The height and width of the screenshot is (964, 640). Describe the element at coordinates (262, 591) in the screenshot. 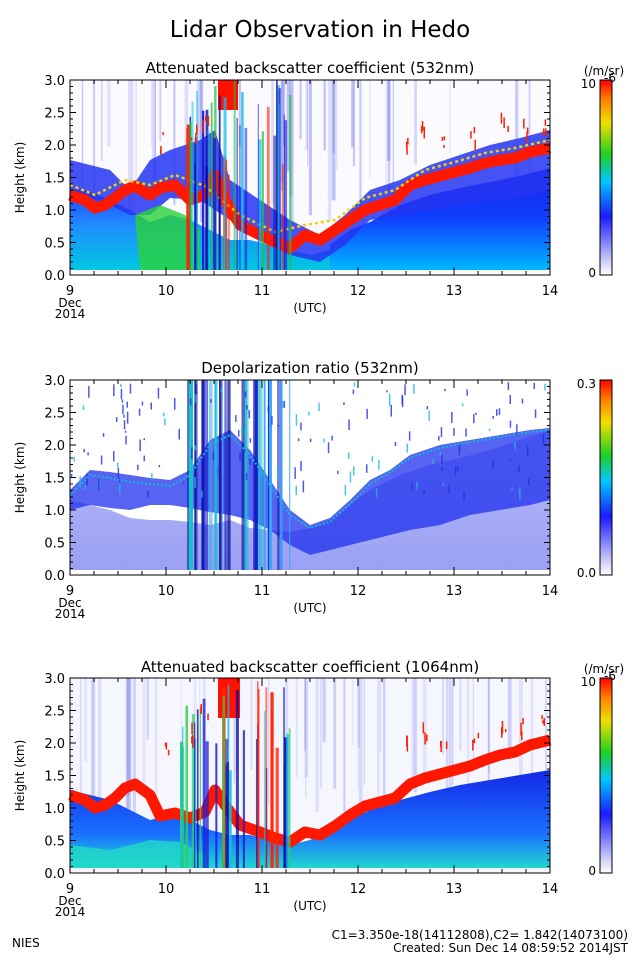

I see `x-tick-label: 11` at that location.